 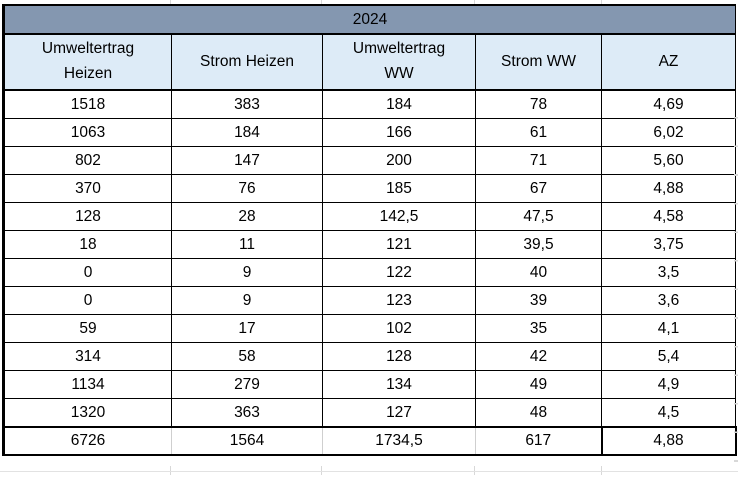 What do you see at coordinates (538, 328) in the screenshot?
I see `table-cell: 35` at bounding box center [538, 328].